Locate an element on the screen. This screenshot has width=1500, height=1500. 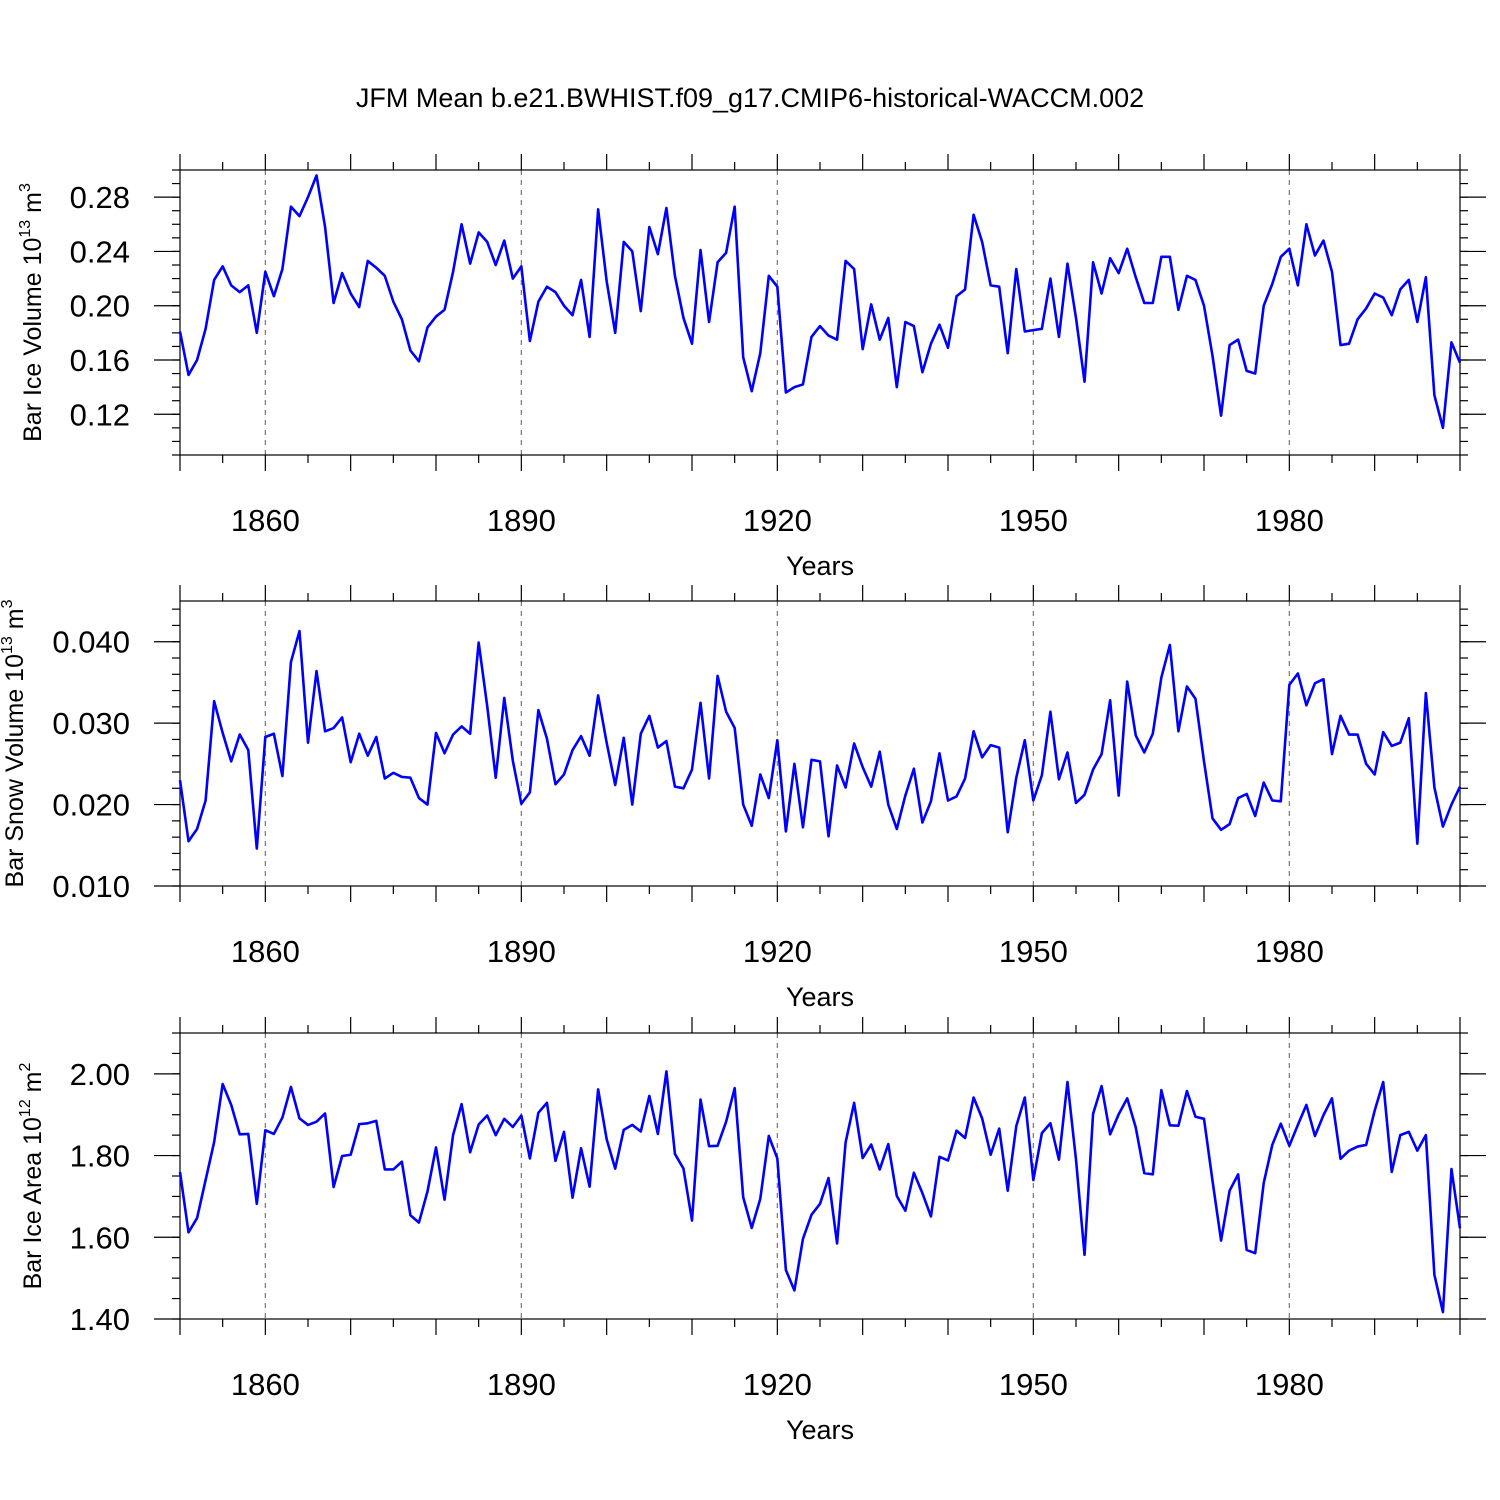
y-axis-label: Bar Ice Area 1012 m2 is located at coordinates (32, 1176).